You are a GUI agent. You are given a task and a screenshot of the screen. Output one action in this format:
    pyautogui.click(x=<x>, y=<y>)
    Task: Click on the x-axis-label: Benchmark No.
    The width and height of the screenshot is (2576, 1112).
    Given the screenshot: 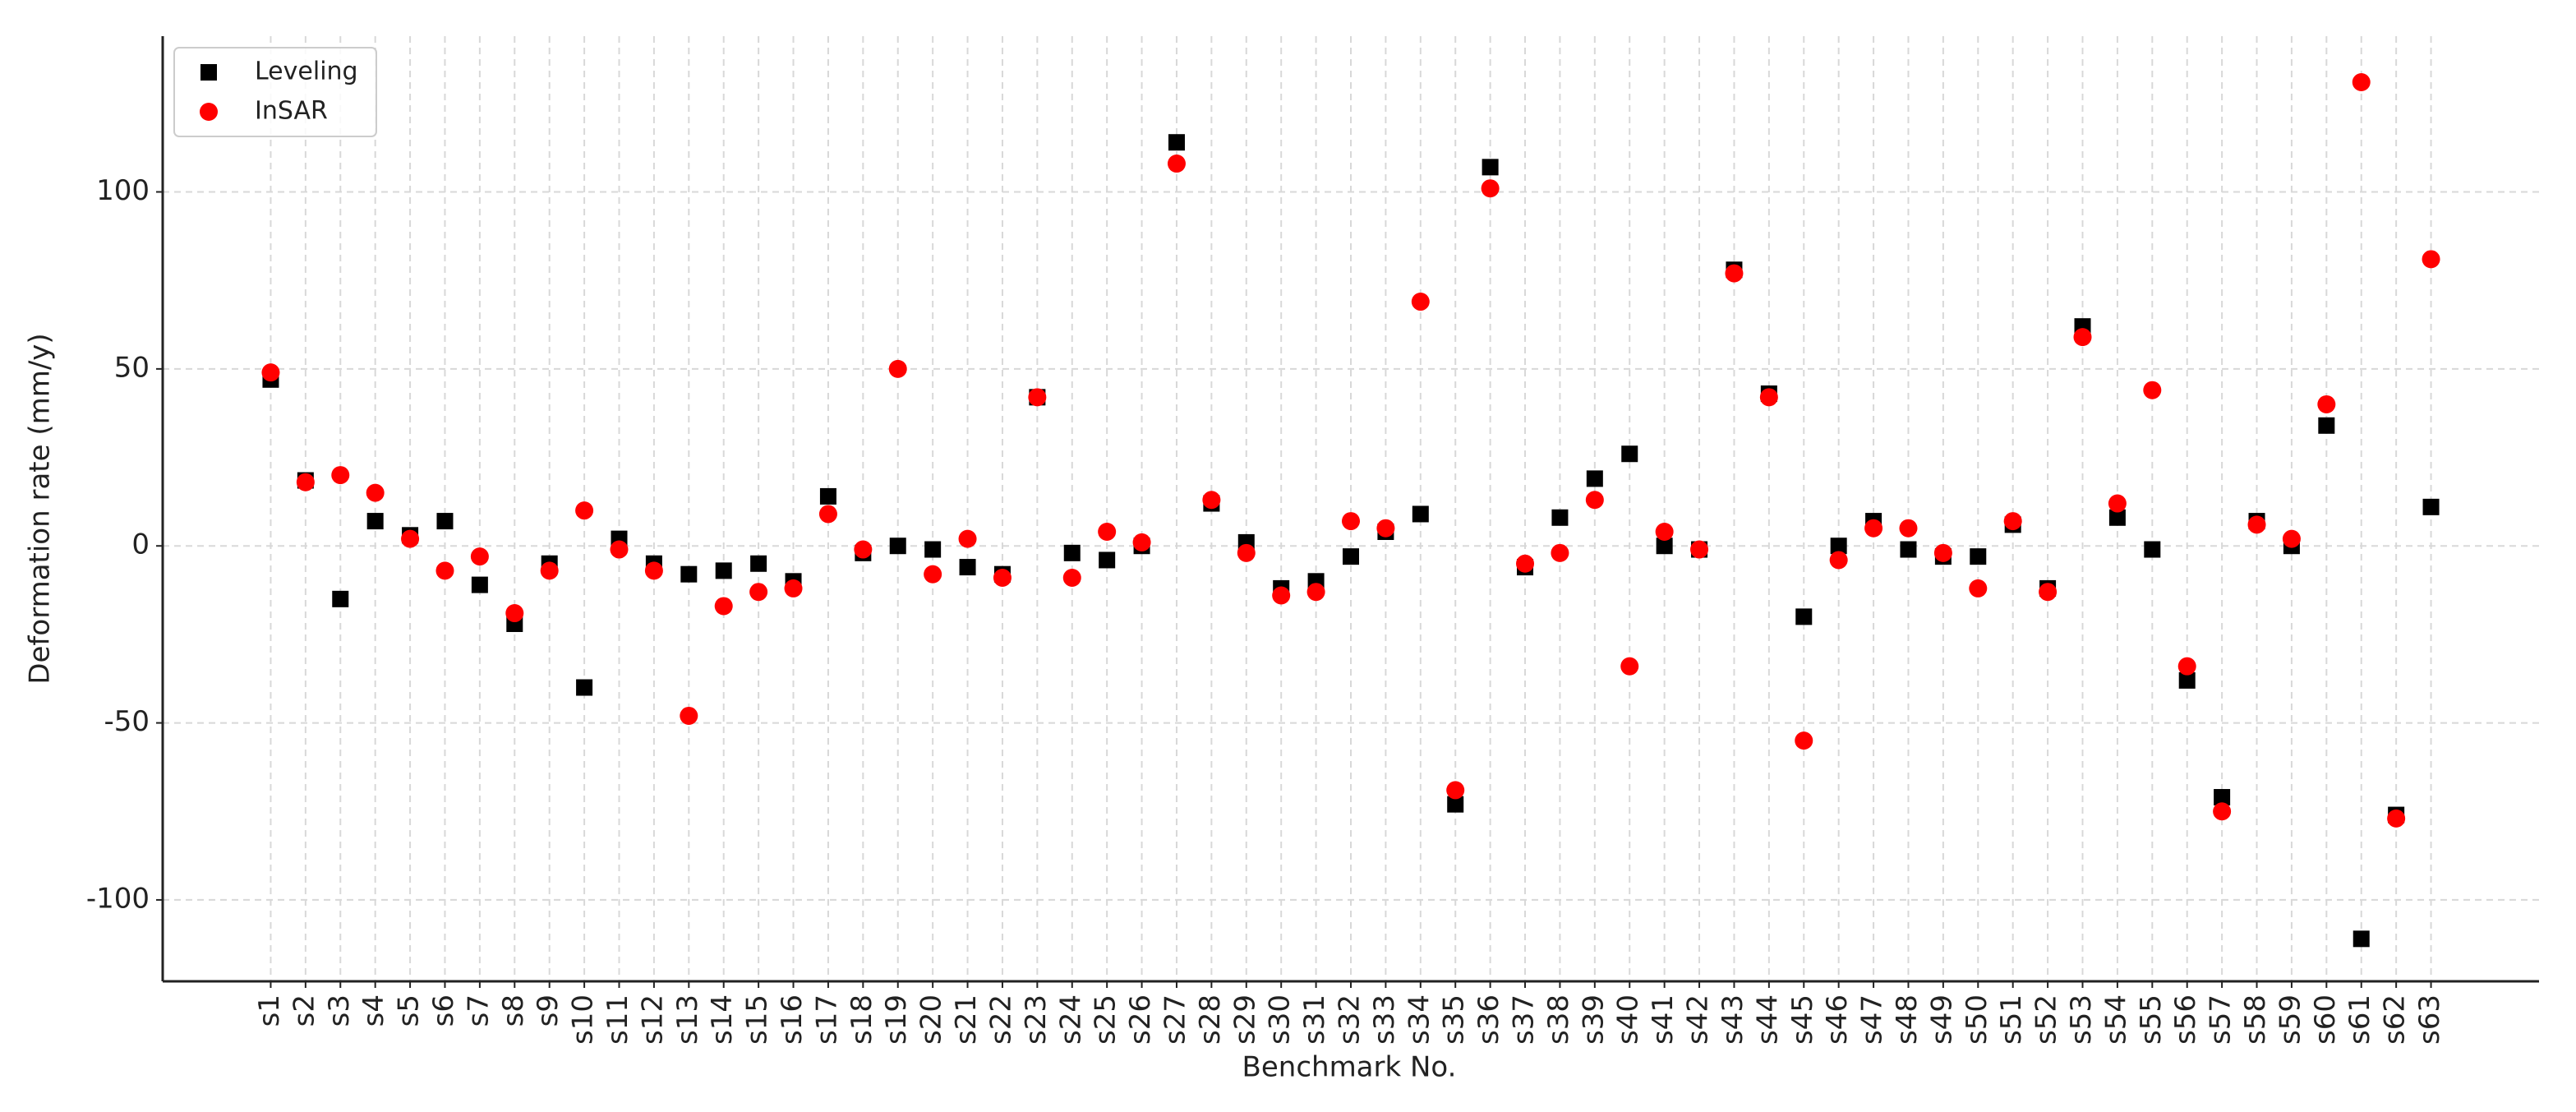 What is the action you would take?
    pyautogui.click(x=1349, y=1068)
    